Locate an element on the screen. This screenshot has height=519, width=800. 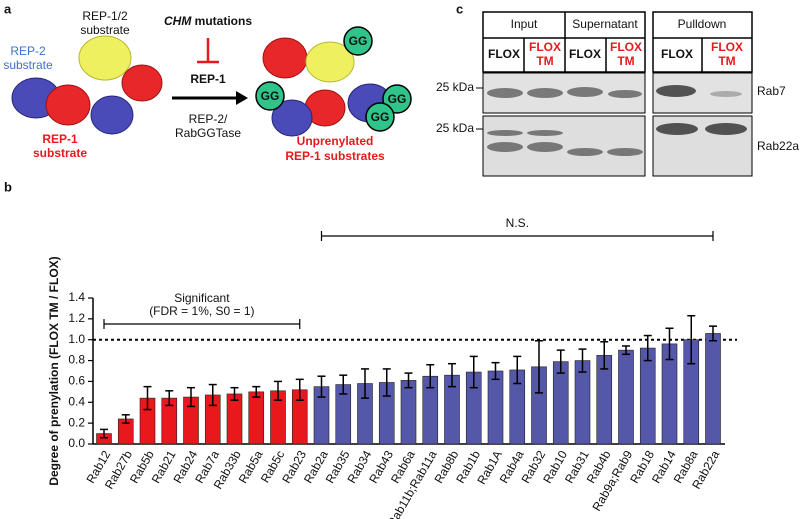
y-tick-label: 0.8 is located at coordinates (76, 360).